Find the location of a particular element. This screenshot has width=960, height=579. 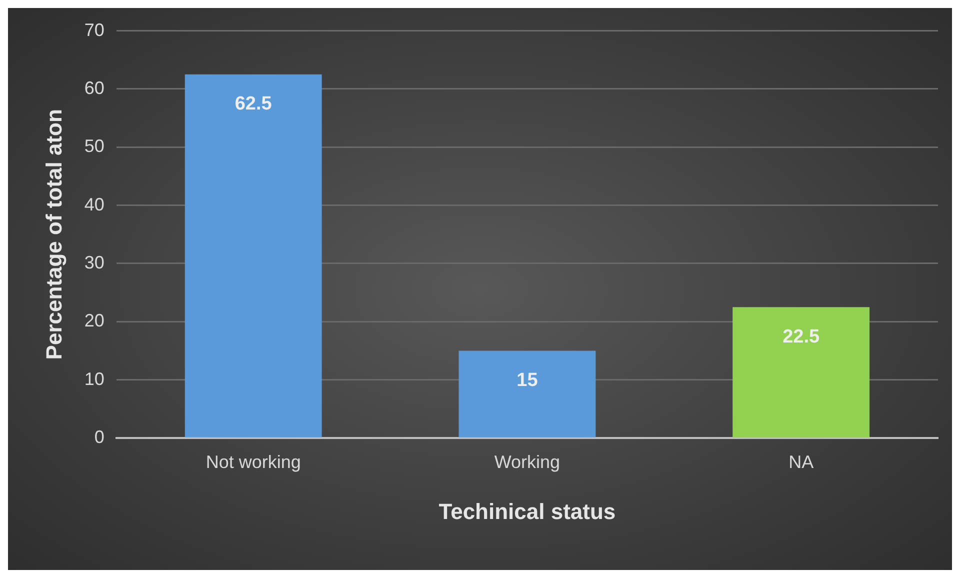

y-tick-label: 50 is located at coordinates (94, 146).